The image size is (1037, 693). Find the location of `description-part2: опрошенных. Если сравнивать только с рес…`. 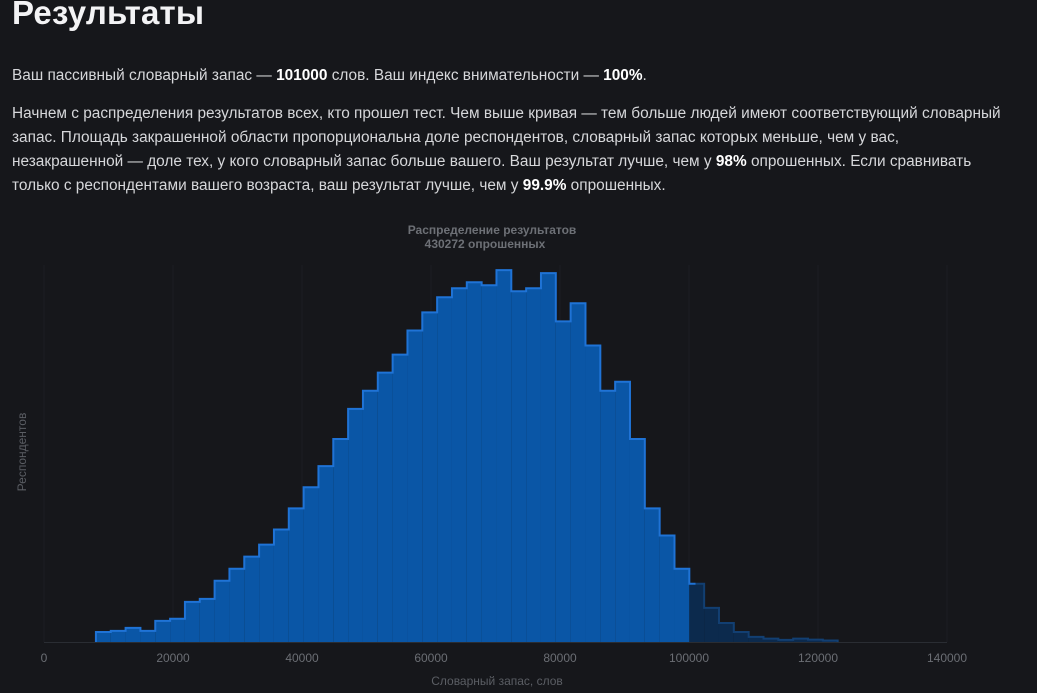

description-part2: опрошенных. Если сравнивать только с рес… is located at coordinates (492, 173).